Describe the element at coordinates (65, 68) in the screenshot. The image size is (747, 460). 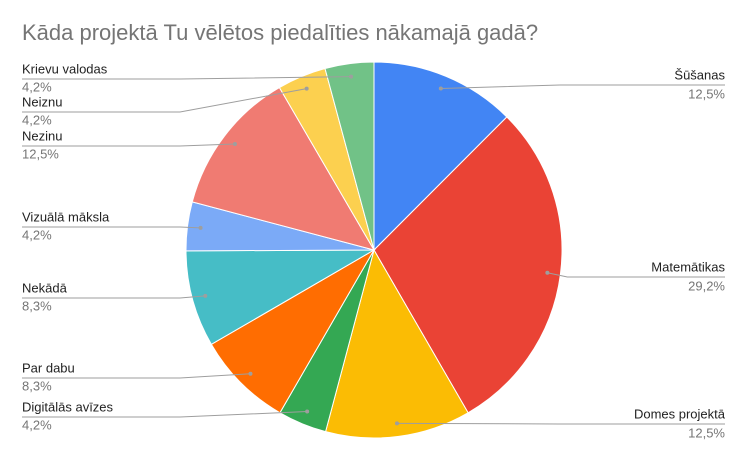
I see `slice-label: Krievu valodas` at that location.